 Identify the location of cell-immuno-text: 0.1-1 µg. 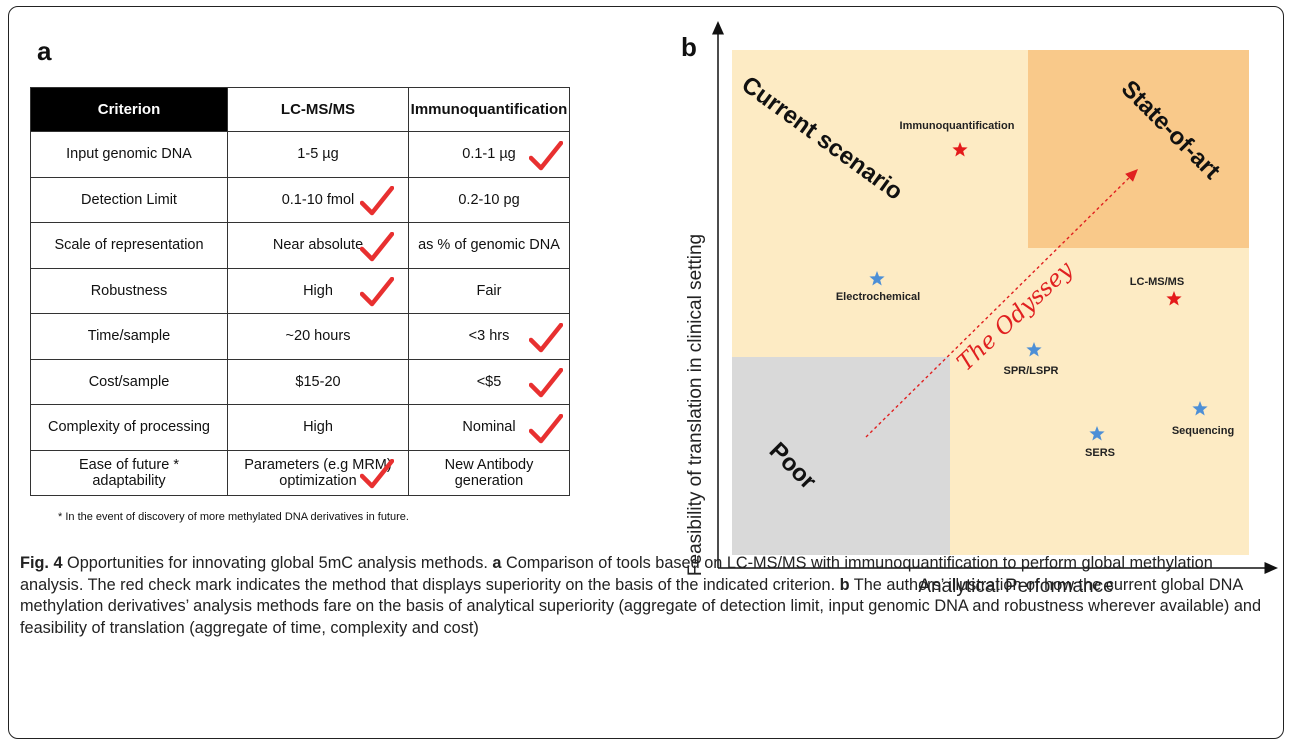
(489, 154).